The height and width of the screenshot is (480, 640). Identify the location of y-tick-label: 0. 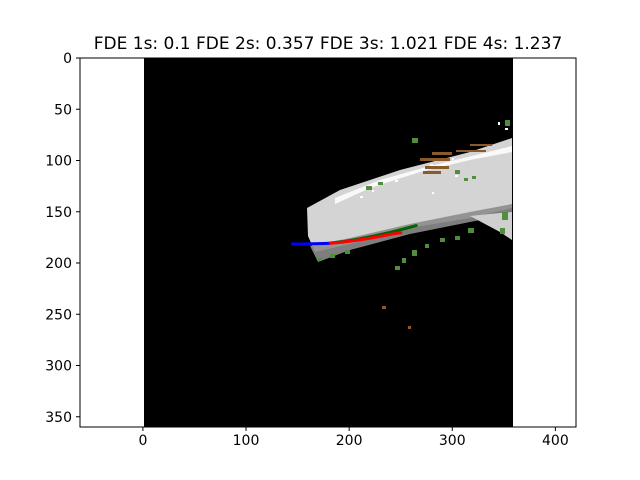
(67, 59).